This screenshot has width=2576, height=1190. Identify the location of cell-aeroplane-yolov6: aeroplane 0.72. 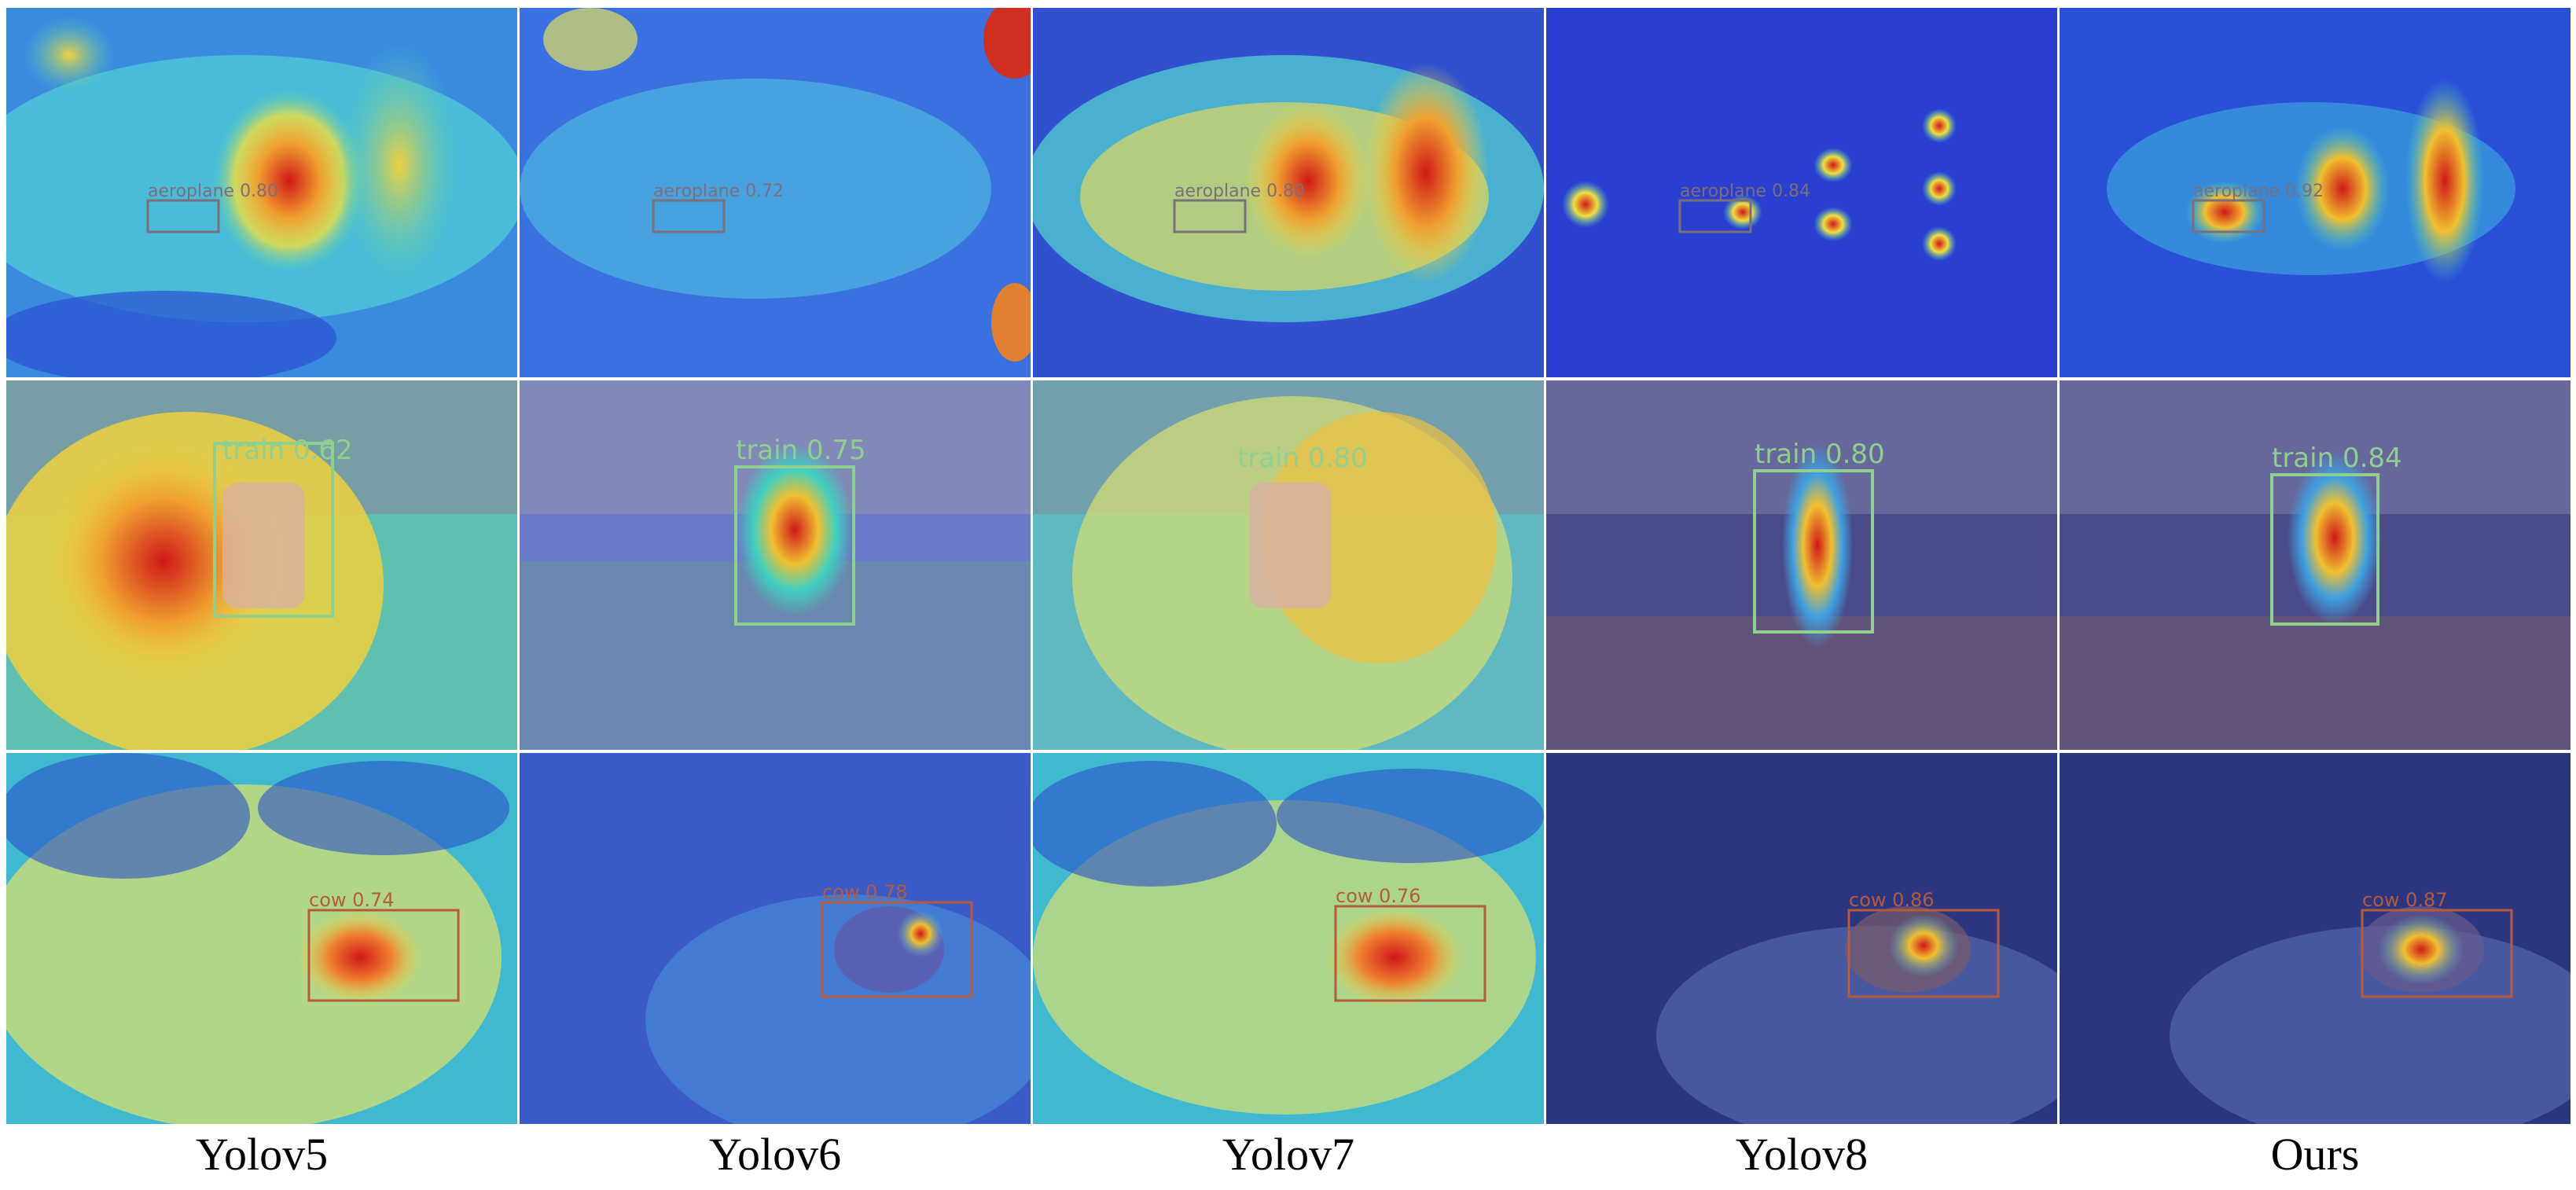
(775, 192).